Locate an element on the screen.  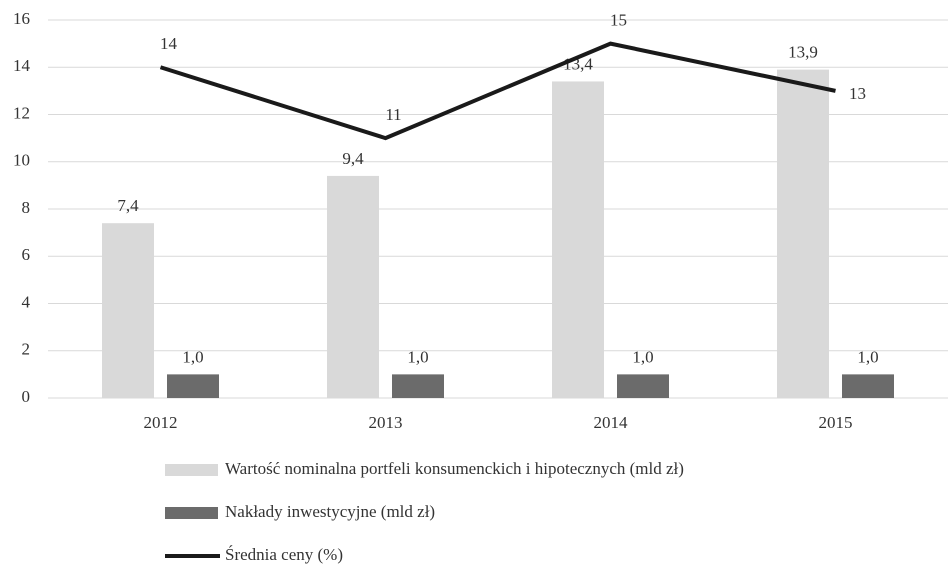
legend-label: Nakłady inwestycyjne (mld zł) is located at coordinates (330, 511).